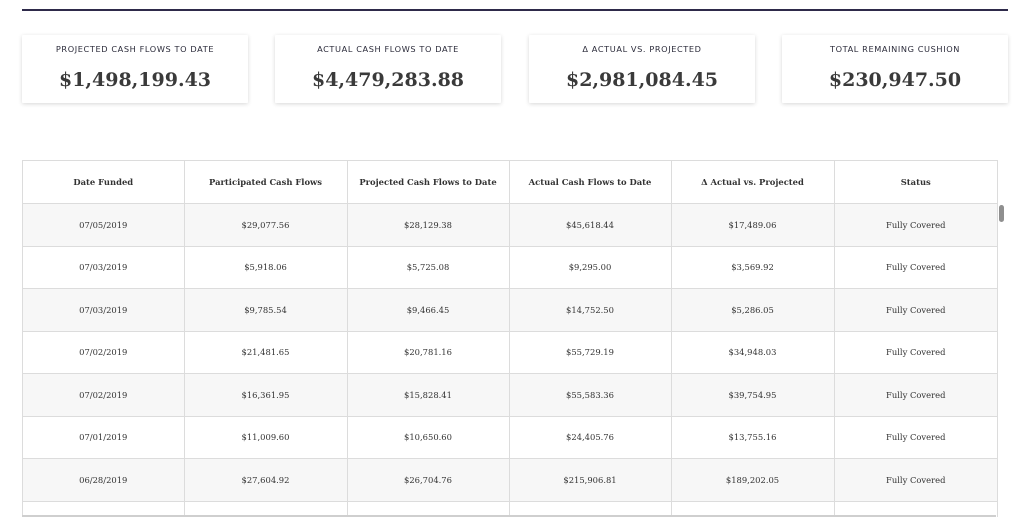 This screenshot has height=526, width=1024. I want to click on table-row, so click(510, 509).